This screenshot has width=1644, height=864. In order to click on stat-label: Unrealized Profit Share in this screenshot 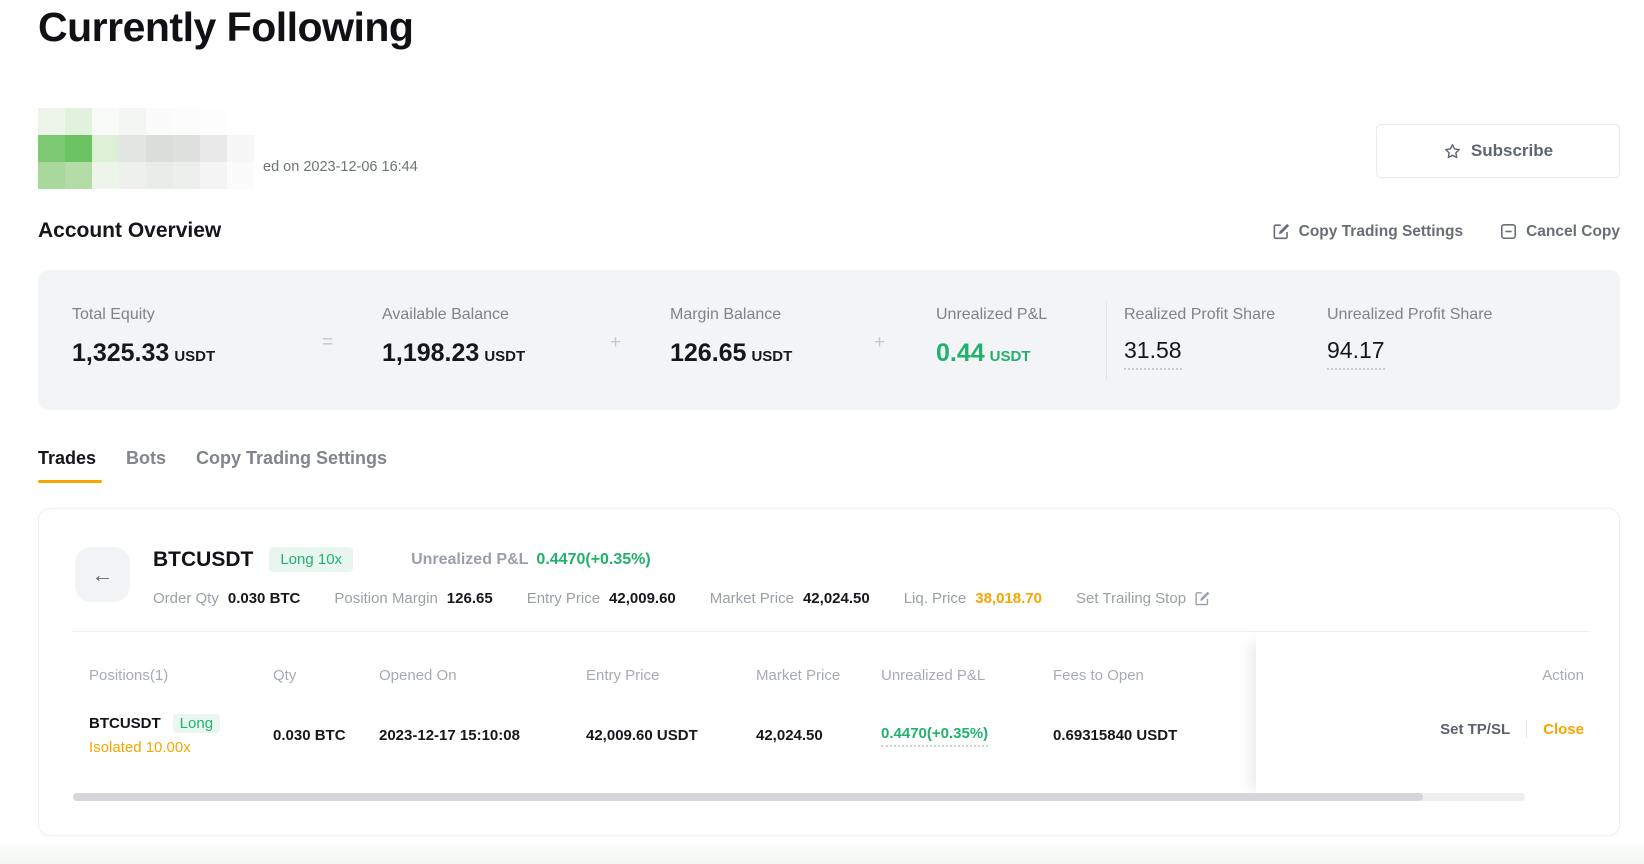, I will do `click(1410, 314)`.